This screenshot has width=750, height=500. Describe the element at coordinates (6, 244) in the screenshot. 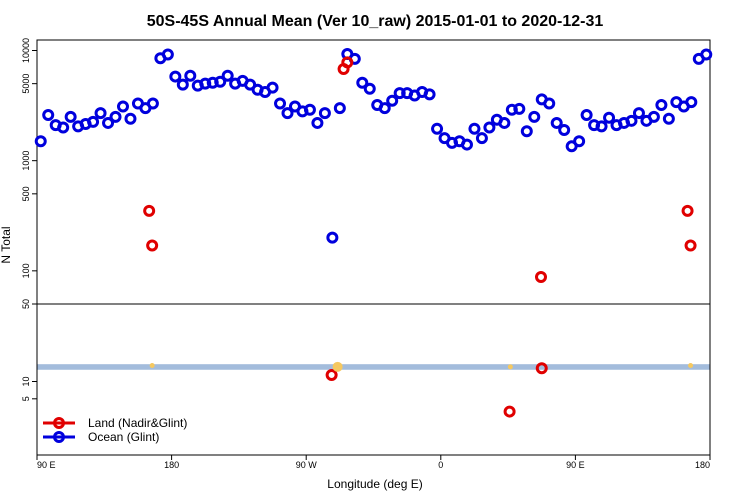

I see `y-axis-title: N Total` at that location.